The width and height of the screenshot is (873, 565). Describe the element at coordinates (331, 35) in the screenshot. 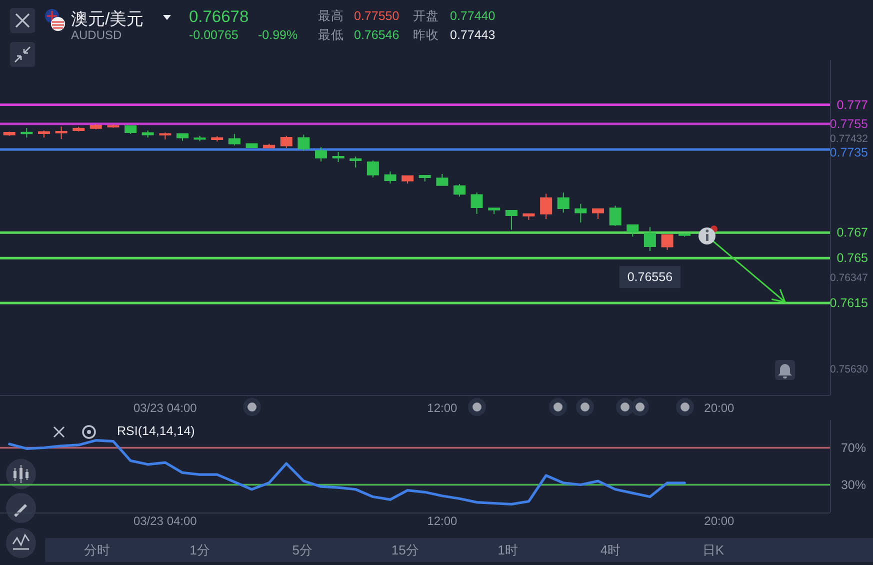

I see `text: 最低` at that location.